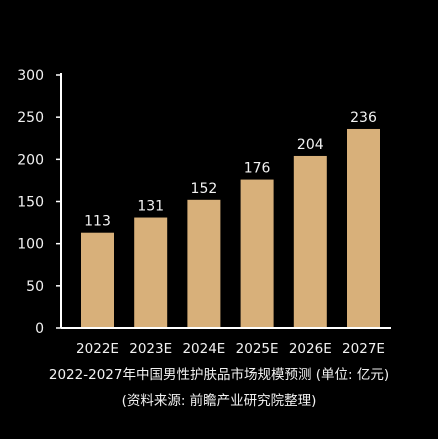 Image resolution: width=438 pixels, height=439 pixels. I want to click on x-tick-label: 2022E, so click(97, 349).